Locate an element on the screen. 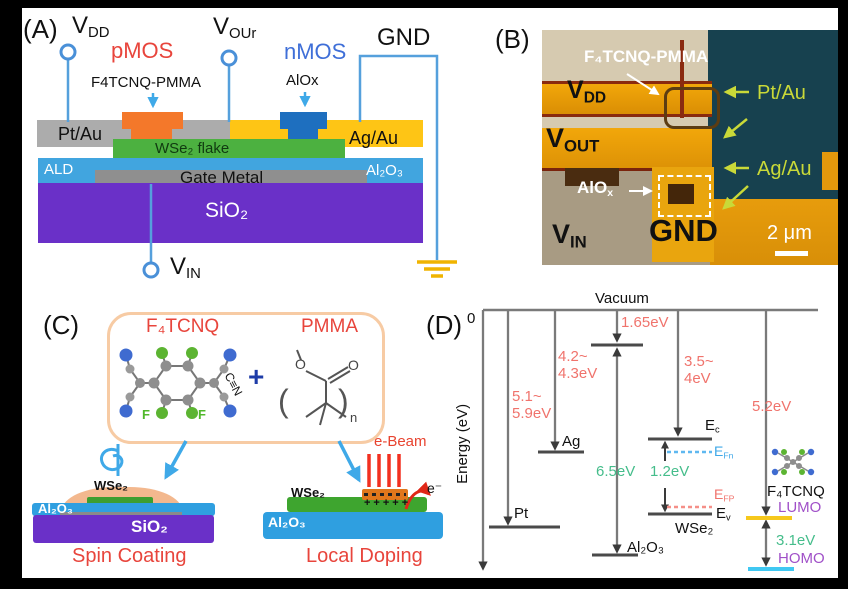 The height and width of the screenshot is (589, 848). c-f-label-left: F is located at coordinates (146, 414).